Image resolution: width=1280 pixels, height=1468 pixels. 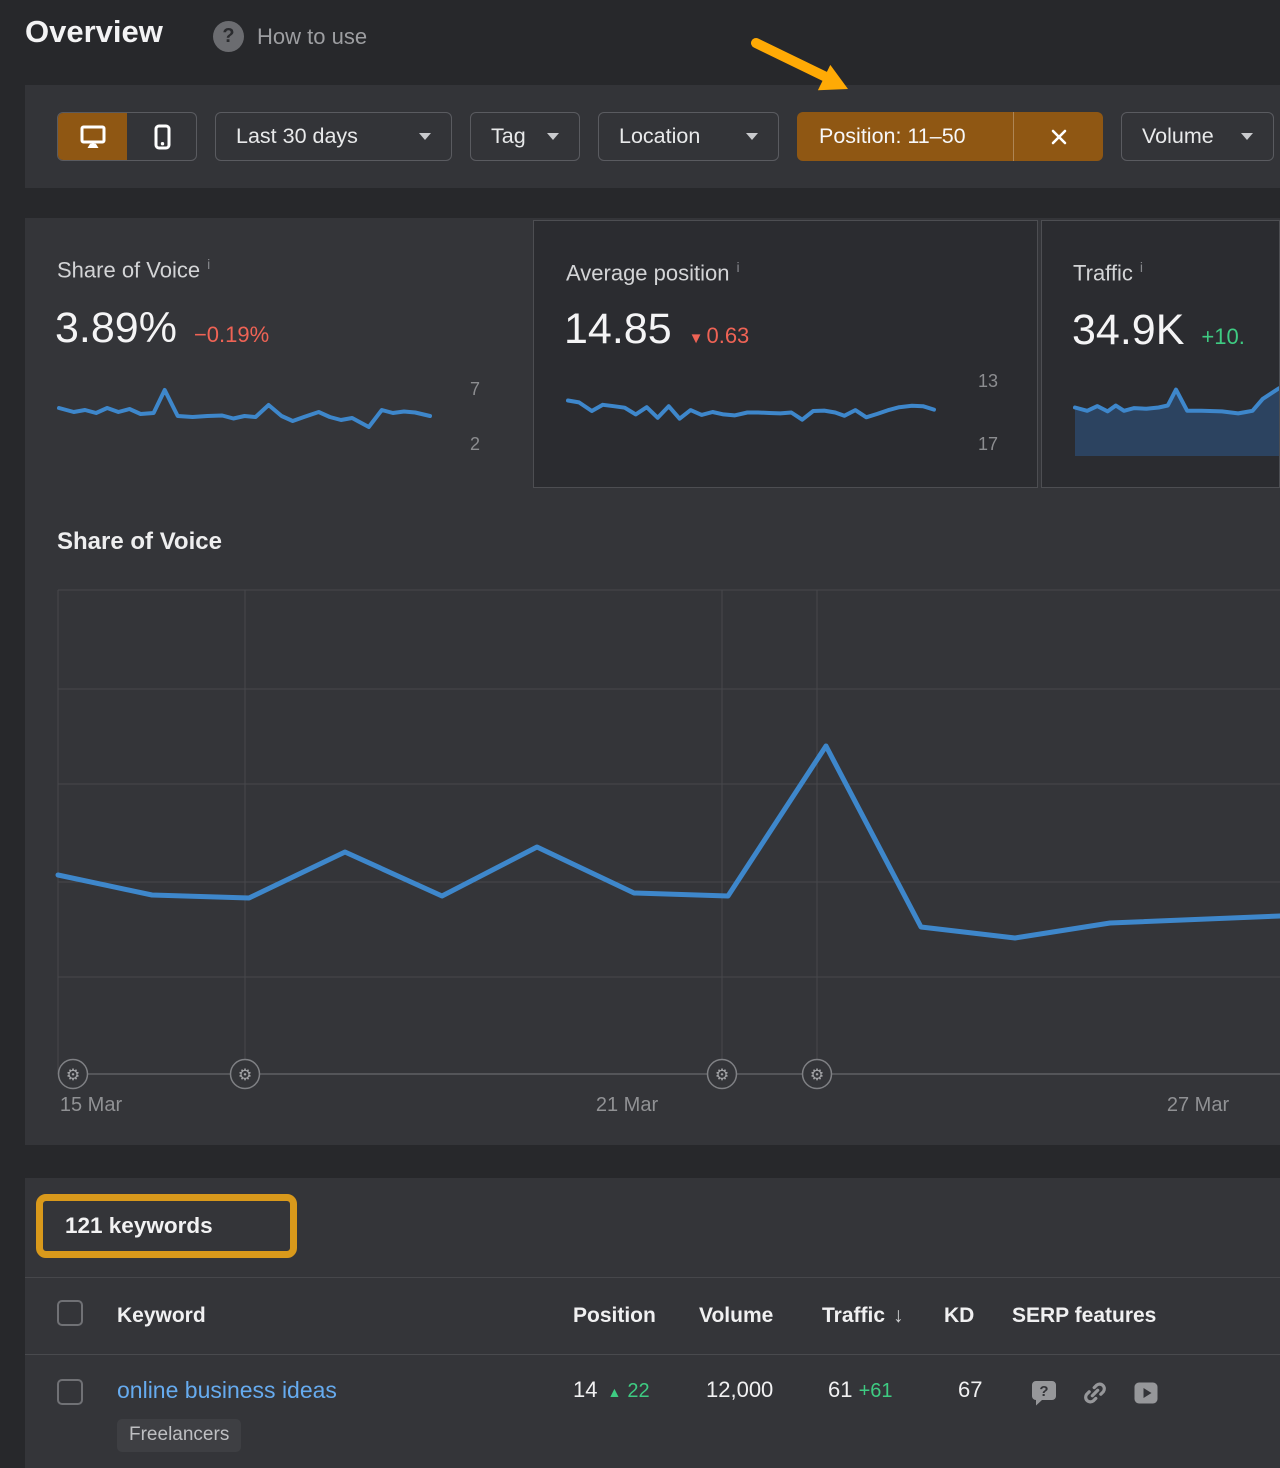 What do you see at coordinates (297, 136) in the screenshot?
I see `date-range-label: Last 30 days` at bounding box center [297, 136].